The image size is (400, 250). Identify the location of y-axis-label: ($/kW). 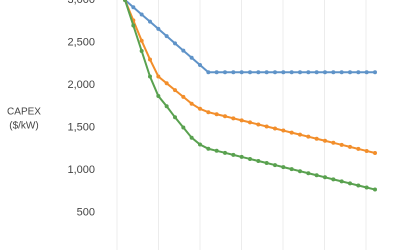
(23, 126).